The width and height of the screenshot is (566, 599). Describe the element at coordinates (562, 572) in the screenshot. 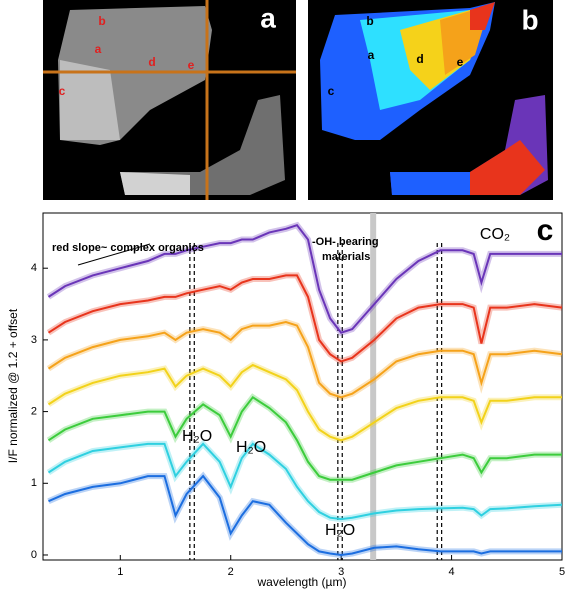

I see `x-tick-label: 5` at that location.